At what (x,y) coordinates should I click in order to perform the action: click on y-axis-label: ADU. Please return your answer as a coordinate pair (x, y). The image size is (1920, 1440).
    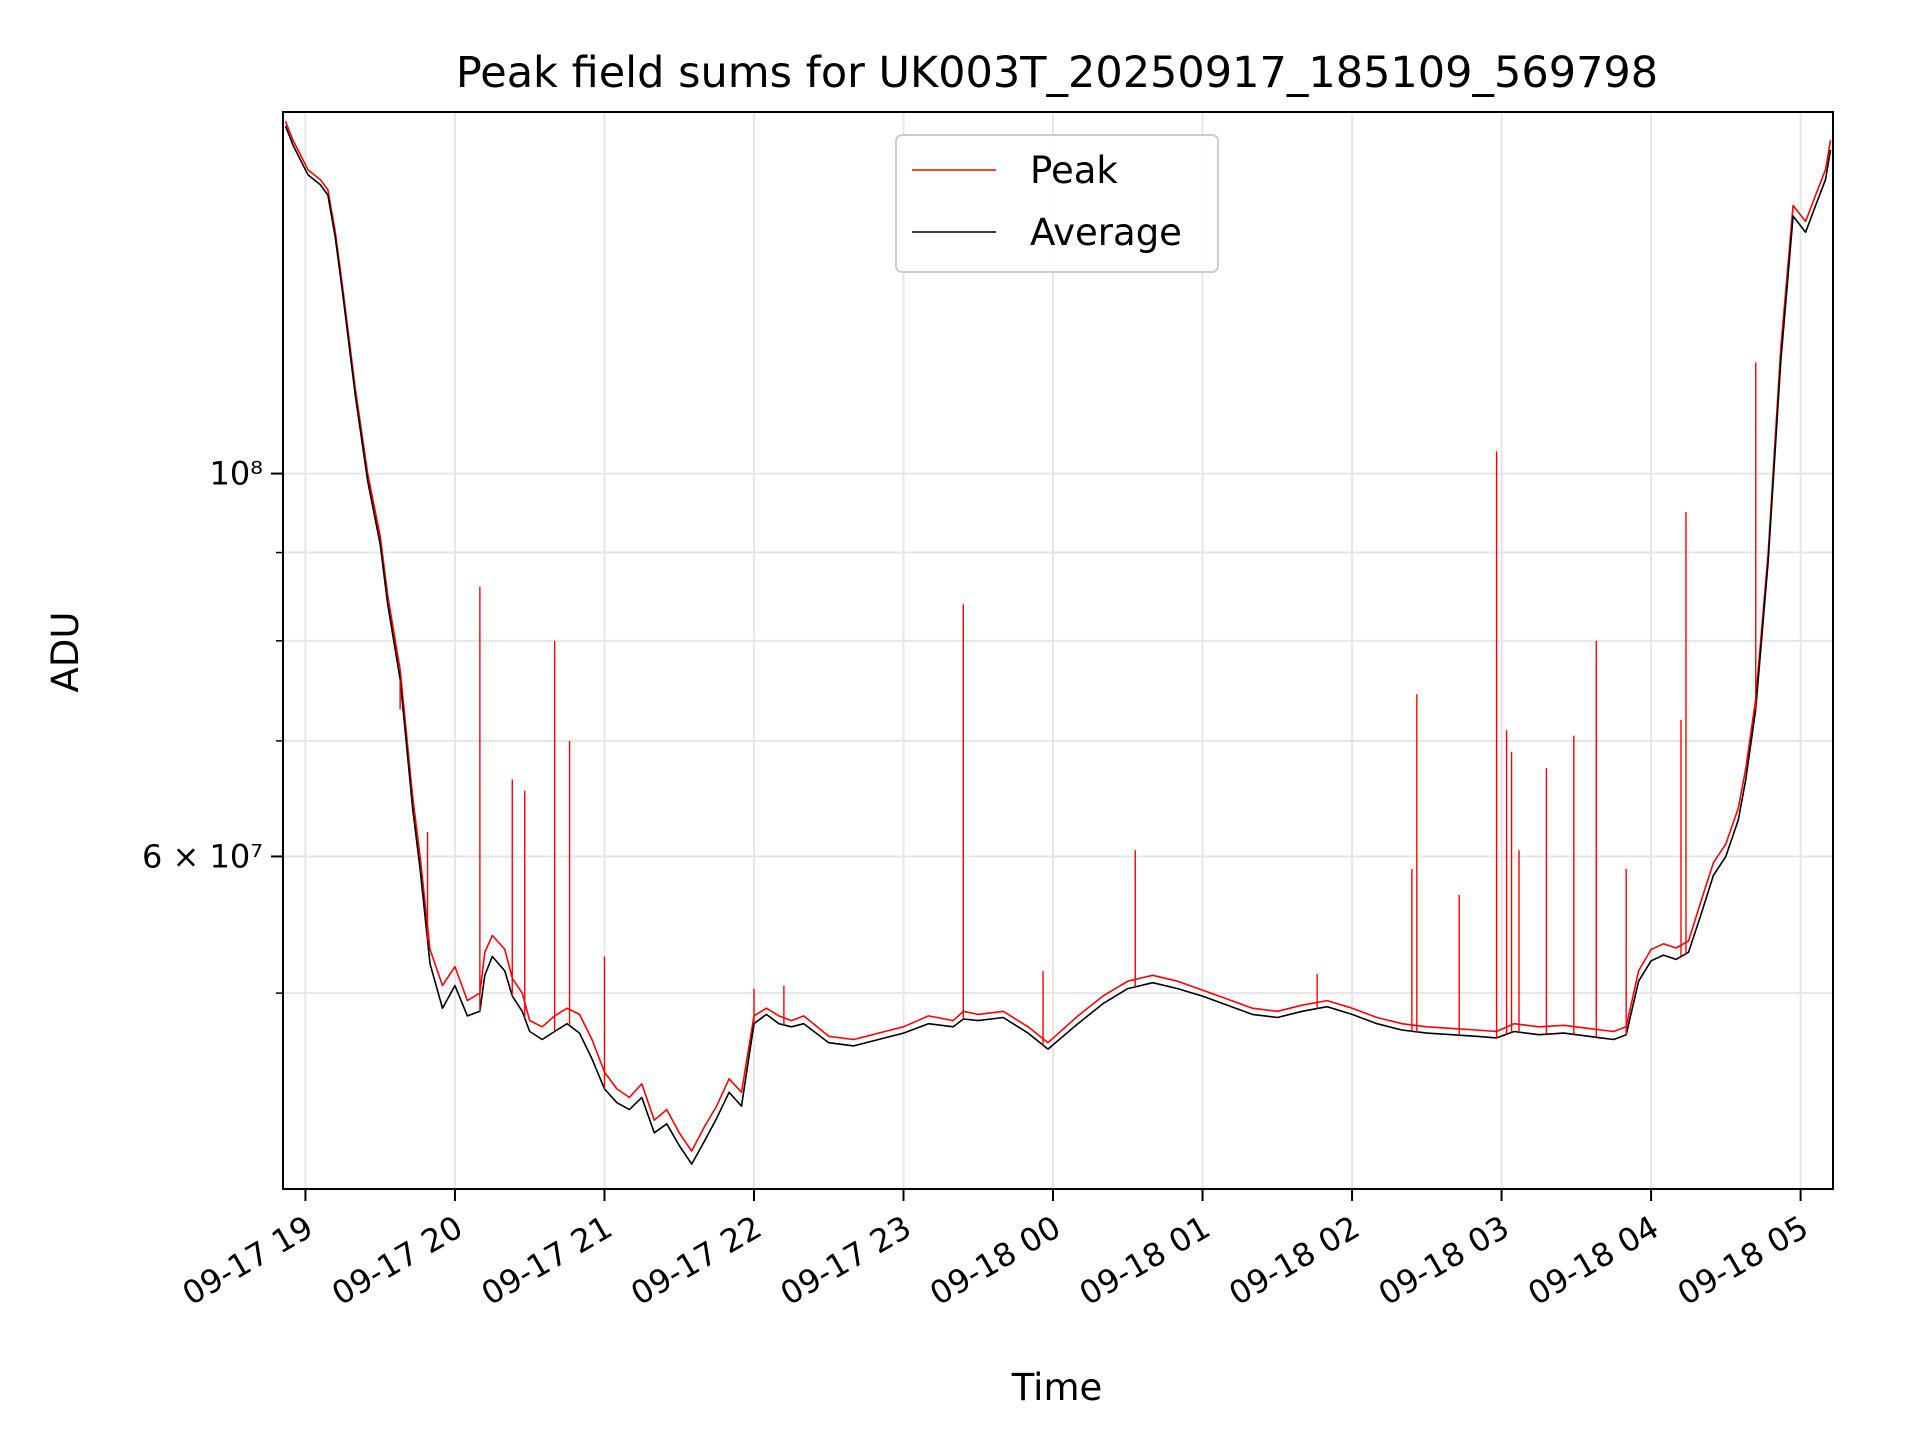
    Looking at the image, I should click on (65, 652).